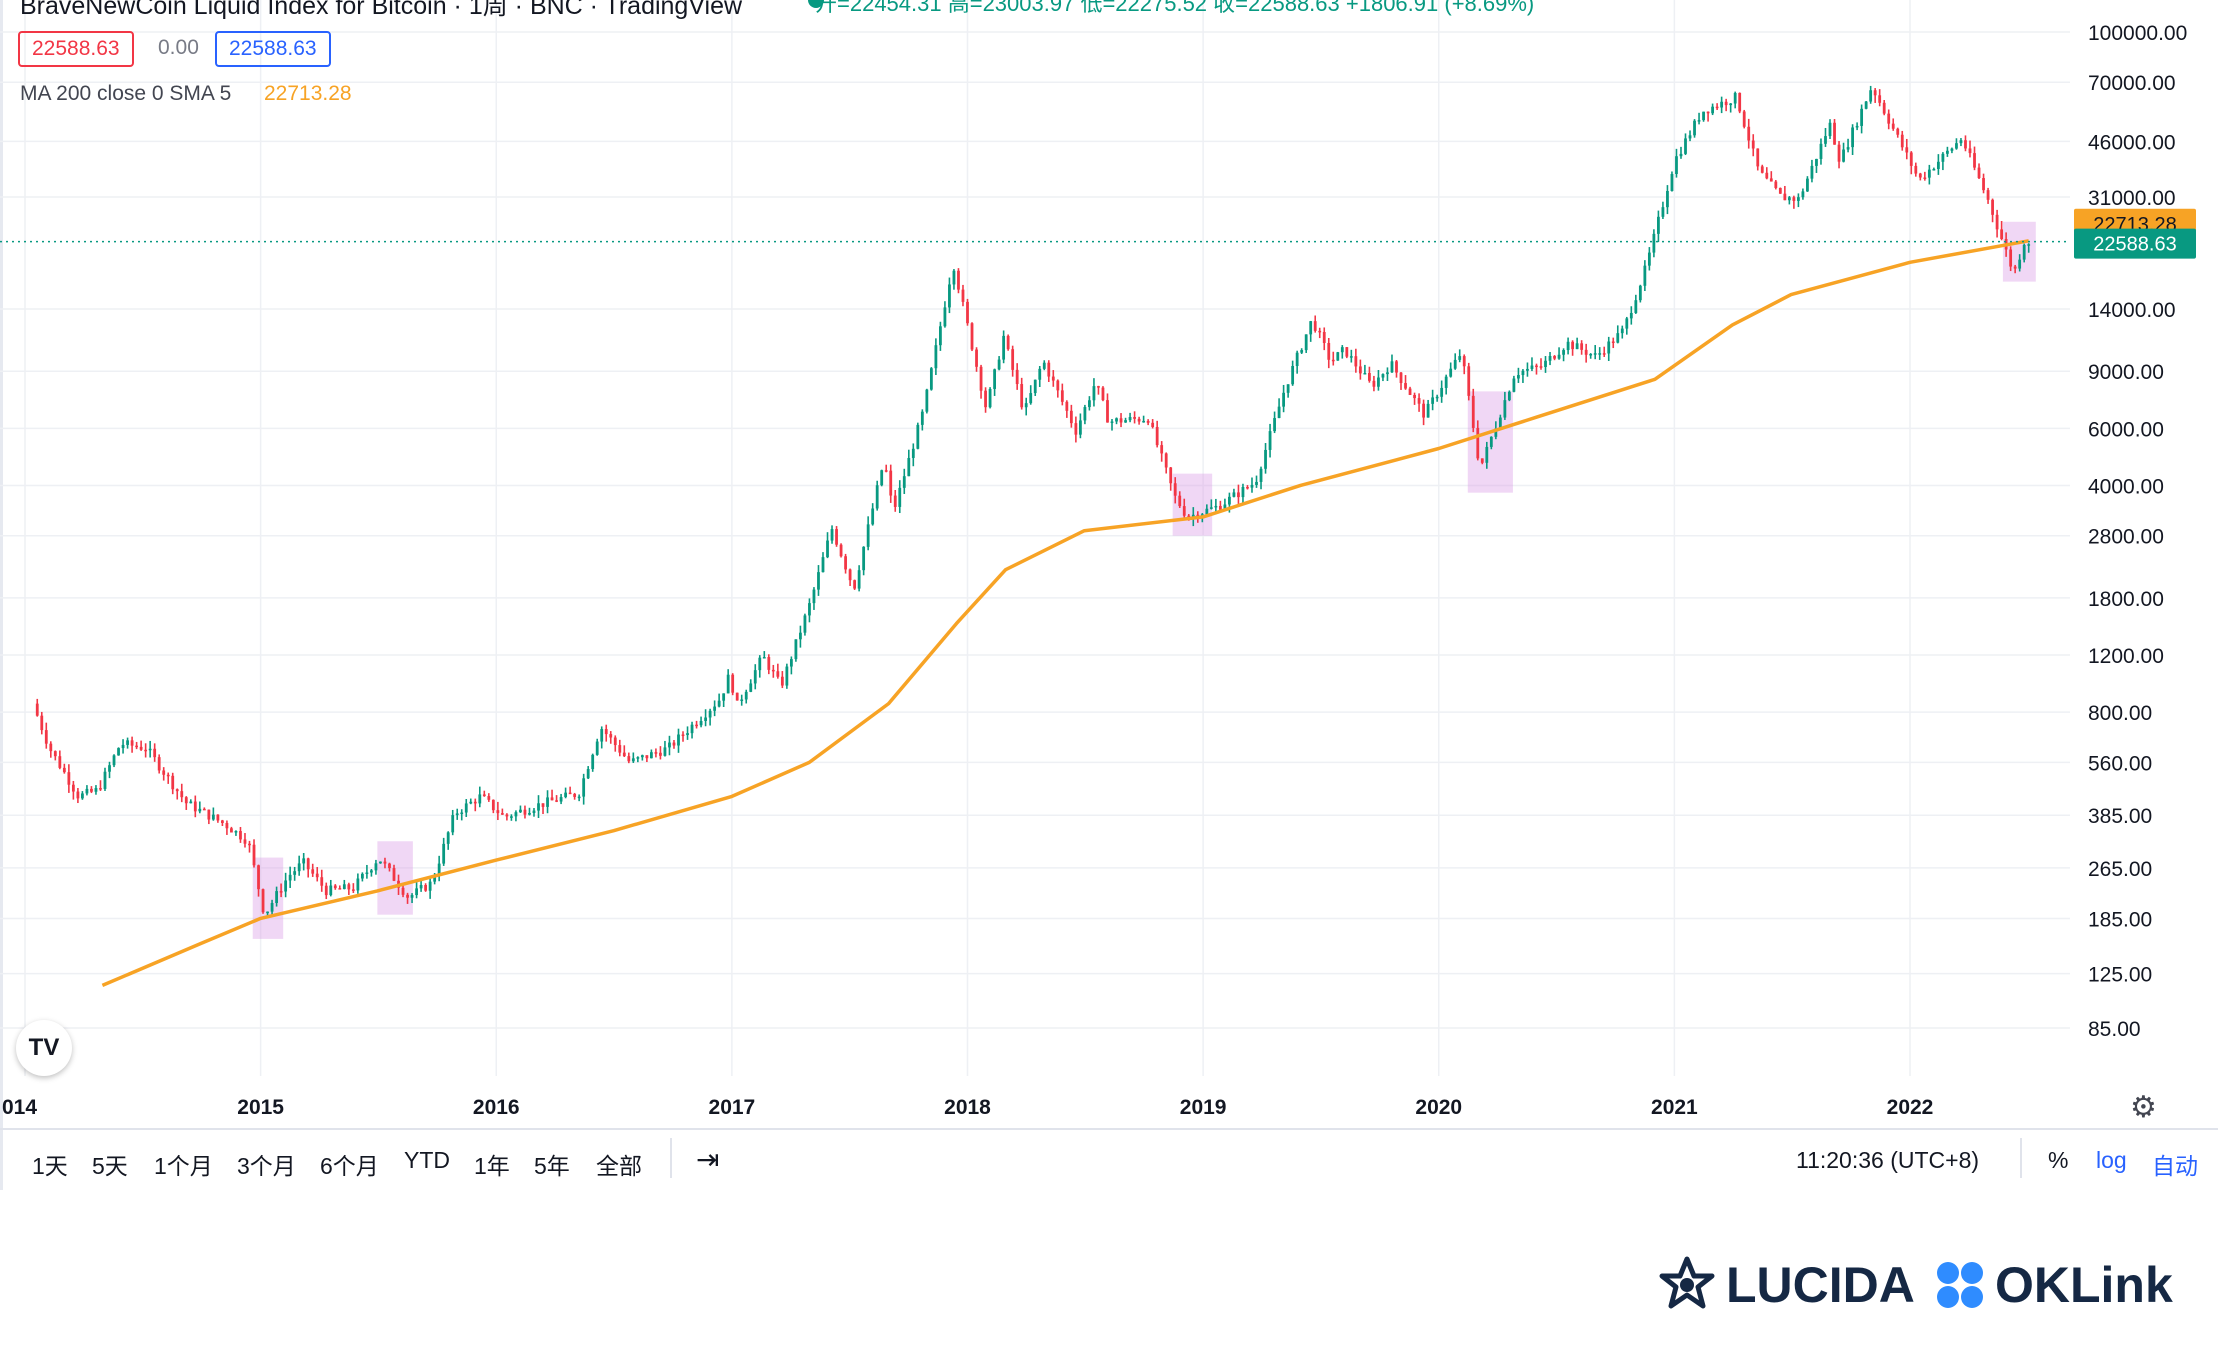 The height and width of the screenshot is (1350, 2218). Describe the element at coordinates (266, 1166) in the screenshot. I see `range-3m-button: 3个月` at that location.